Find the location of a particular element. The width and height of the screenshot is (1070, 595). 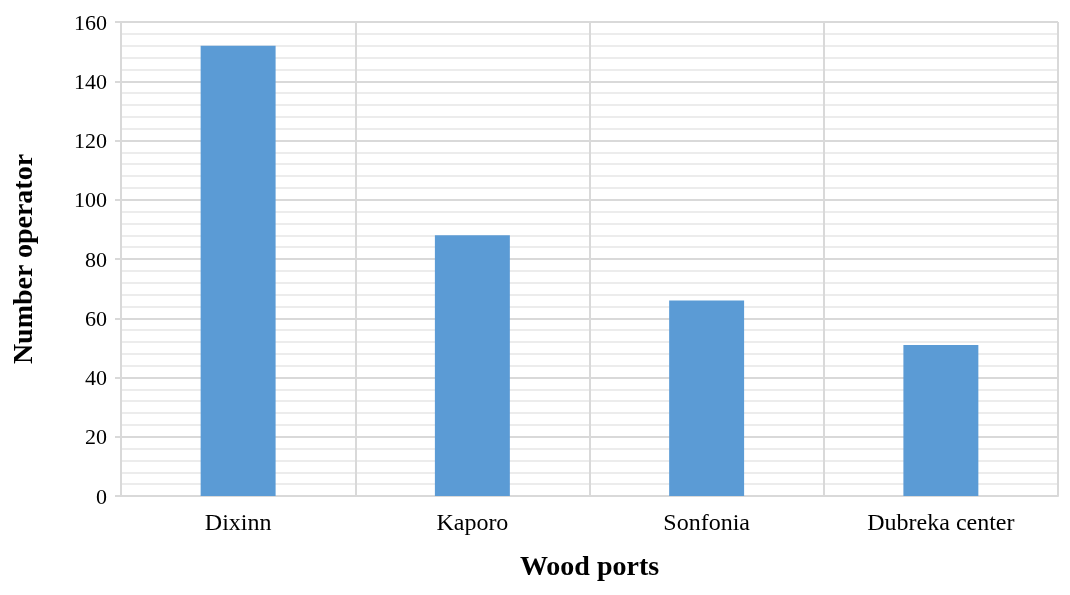

y-tick-label: 40 is located at coordinates (96, 377).